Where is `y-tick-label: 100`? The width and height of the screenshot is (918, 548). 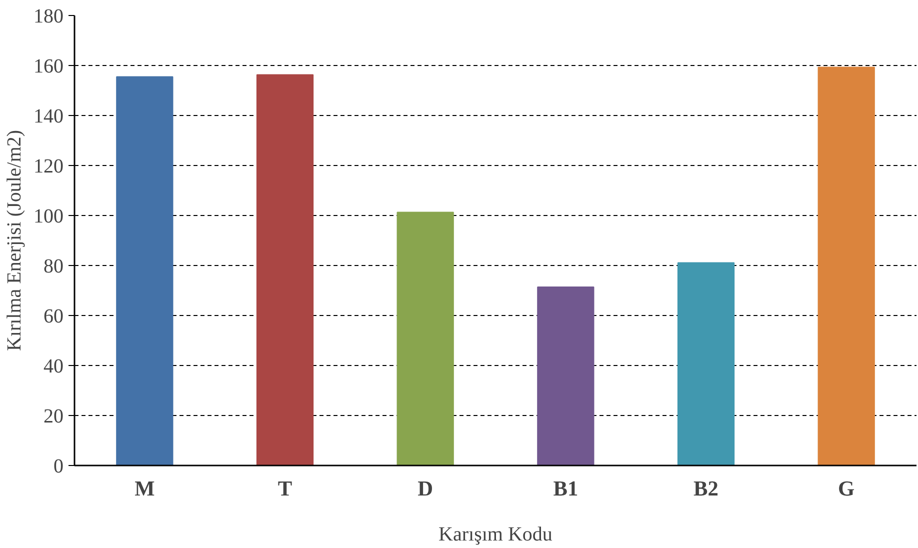 y-tick-label: 100 is located at coordinates (49, 217).